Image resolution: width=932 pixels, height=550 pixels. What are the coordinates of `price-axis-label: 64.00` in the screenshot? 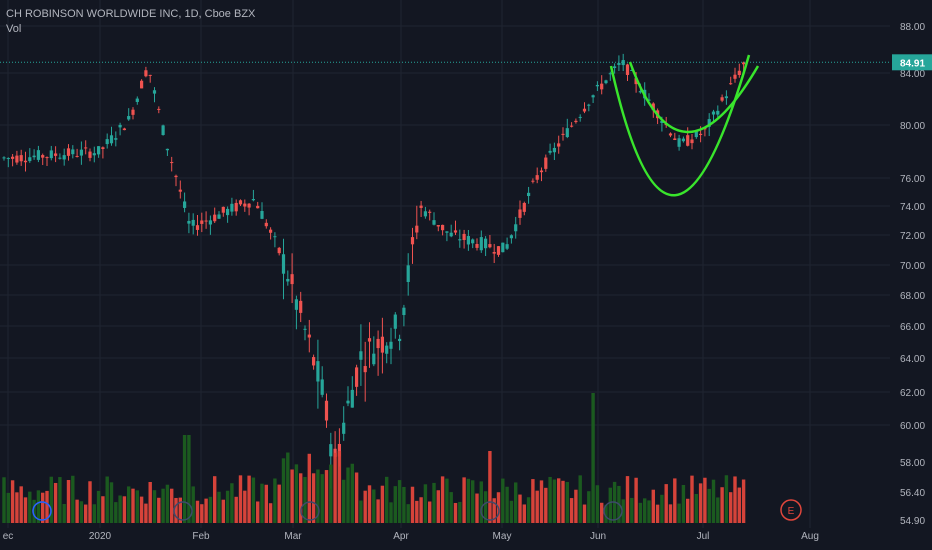 It's located at (912, 359).